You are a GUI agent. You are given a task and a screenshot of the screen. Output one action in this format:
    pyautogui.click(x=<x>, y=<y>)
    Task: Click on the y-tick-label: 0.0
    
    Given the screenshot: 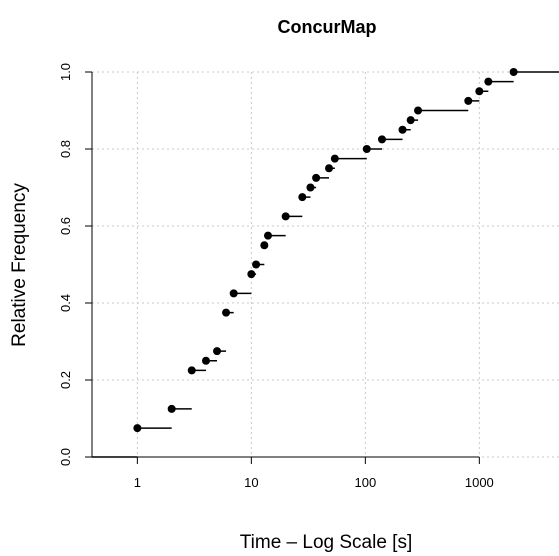 What is the action you would take?
    pyautogui.click(x=65, y=457)
    